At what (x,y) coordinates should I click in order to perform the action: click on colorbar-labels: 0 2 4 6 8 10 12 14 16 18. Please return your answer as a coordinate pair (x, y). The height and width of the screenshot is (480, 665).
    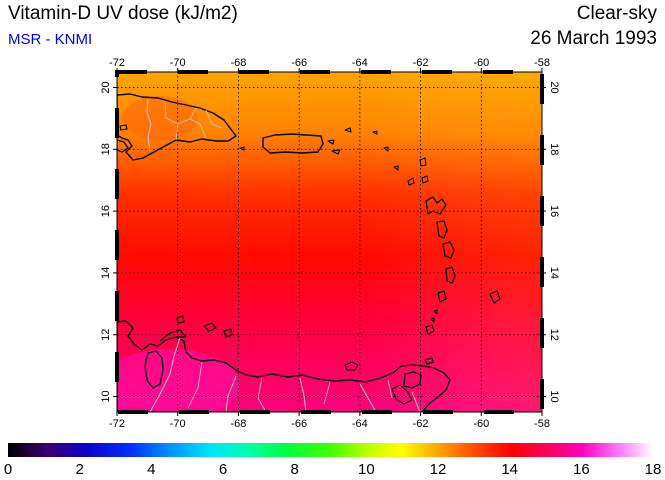
    Looking at the image, I should click on (333, 469).